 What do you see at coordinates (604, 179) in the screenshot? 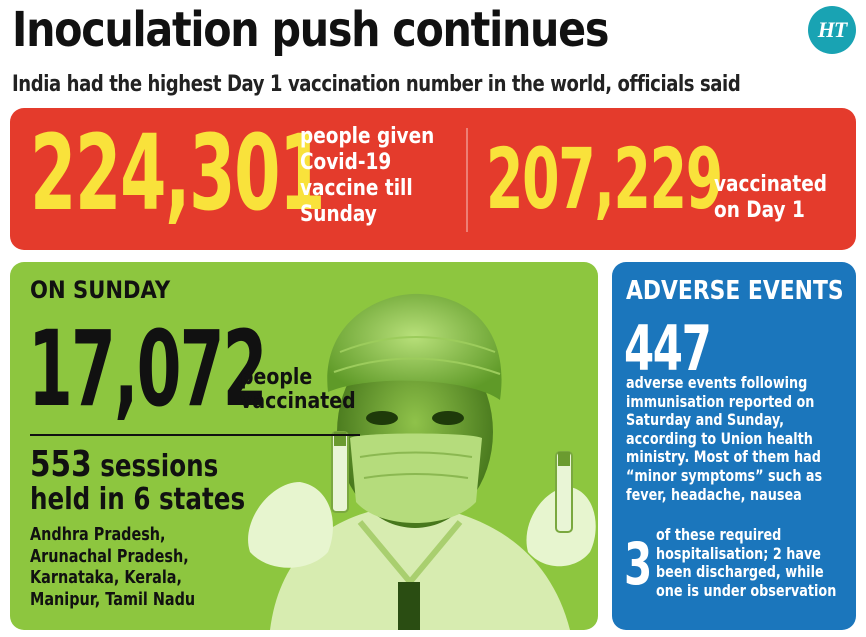
I see `day1-vaccinated-number: 207,229` at bounding box center [604, 179].